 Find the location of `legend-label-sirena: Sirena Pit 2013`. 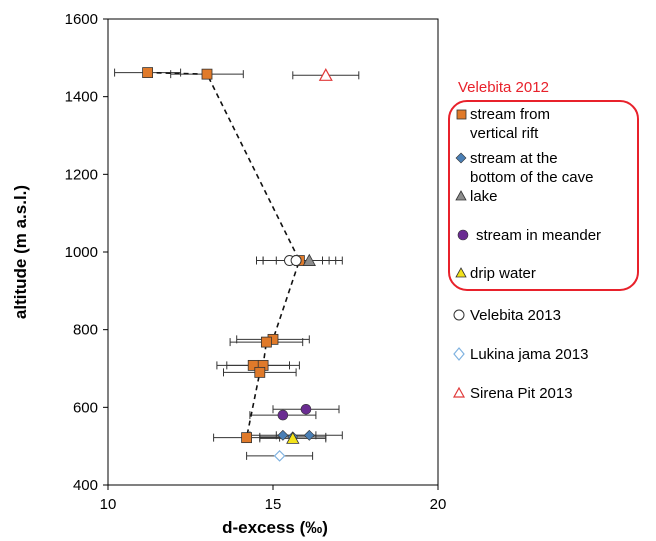

legend-label-sirena: Sirena Pit 2013 is located at coordinates (521, 393).